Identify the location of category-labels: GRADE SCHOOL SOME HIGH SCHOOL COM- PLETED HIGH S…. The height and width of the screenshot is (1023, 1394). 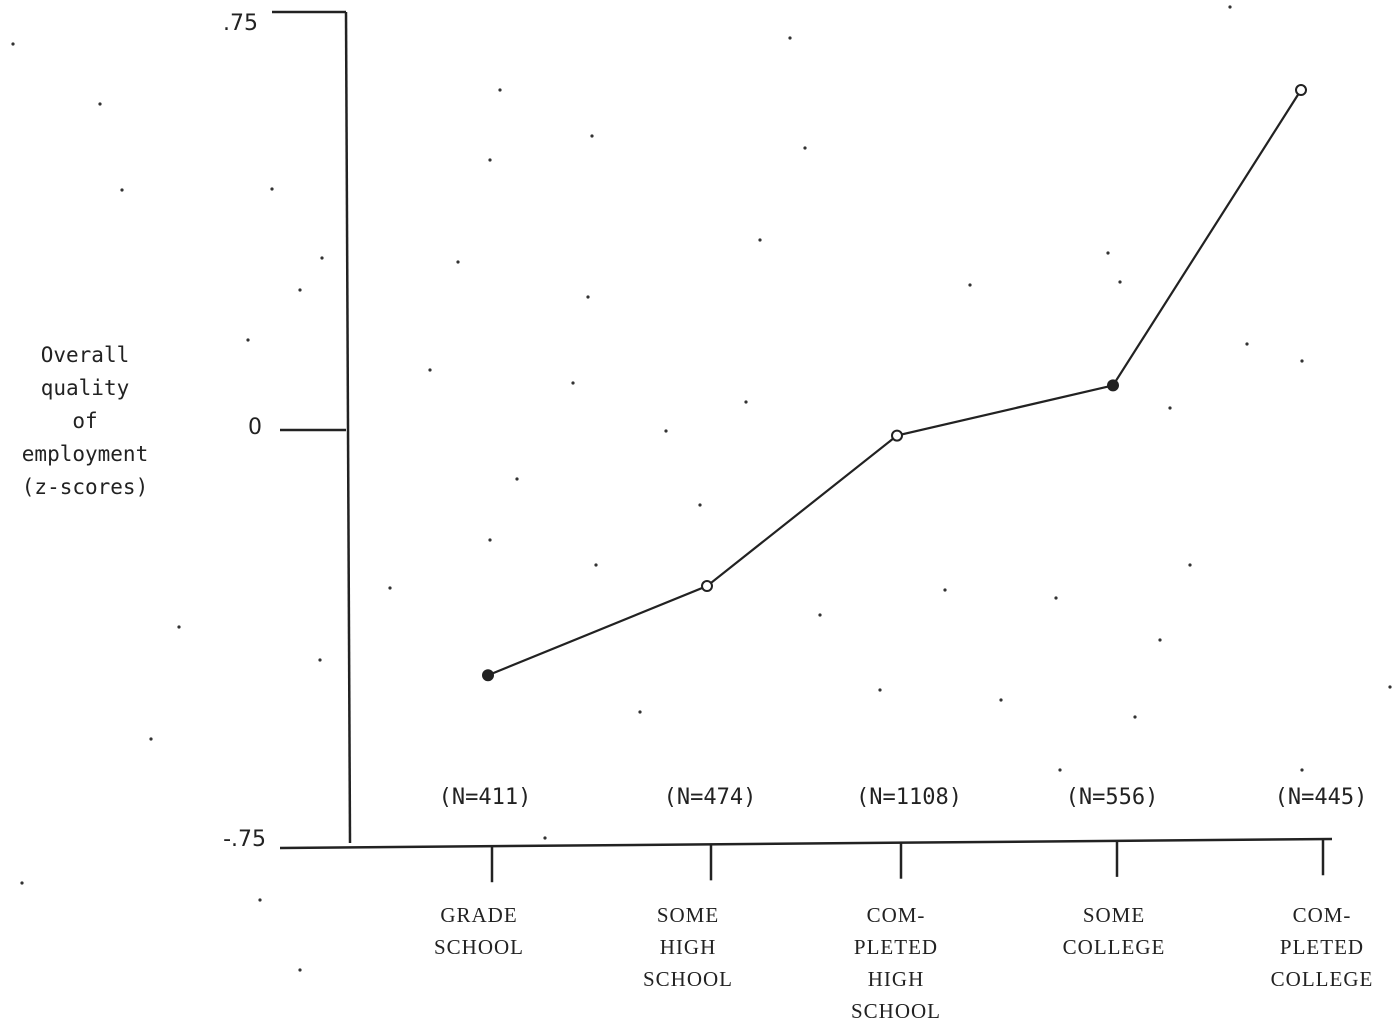
(904, 963).